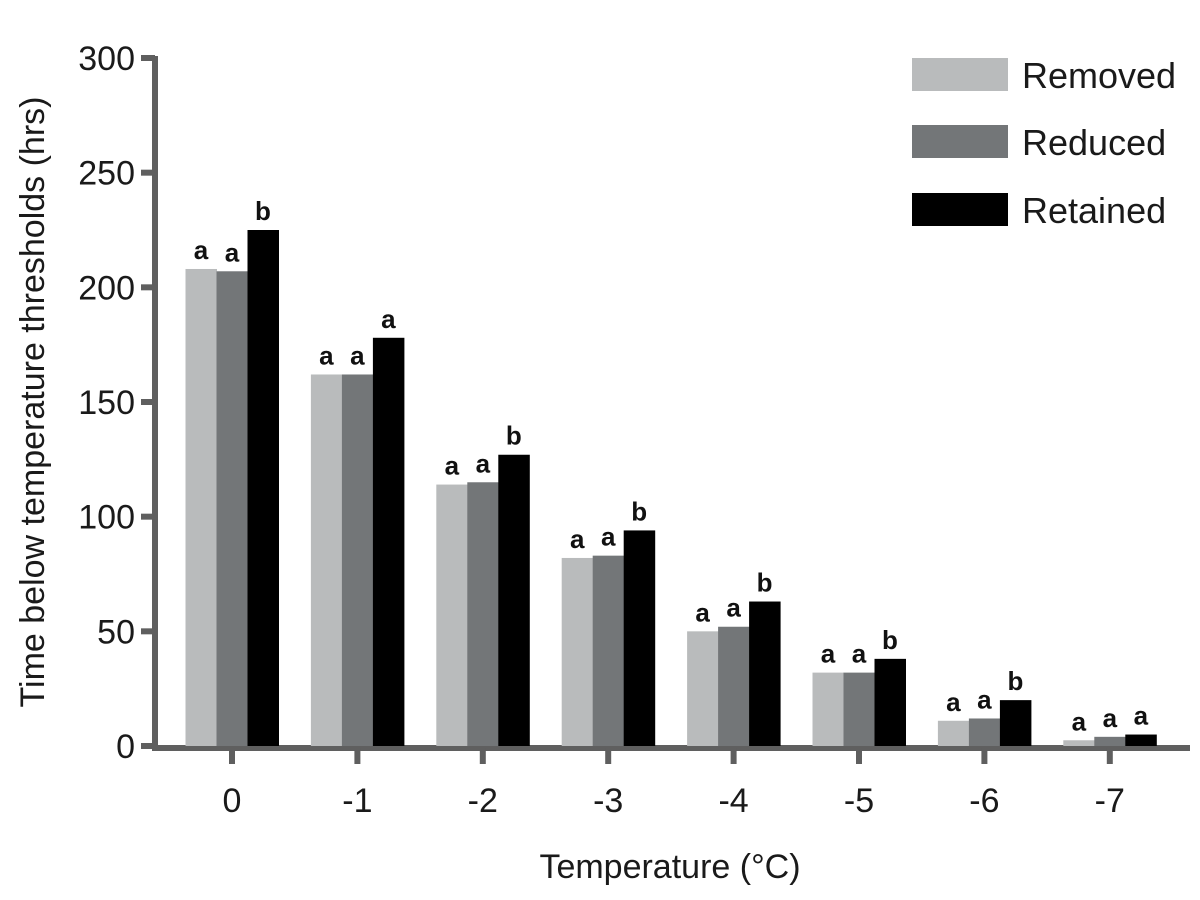 The image size is (1200, 900). I want to click on x-axis-title: Temperature (°C), so click(669, 867).